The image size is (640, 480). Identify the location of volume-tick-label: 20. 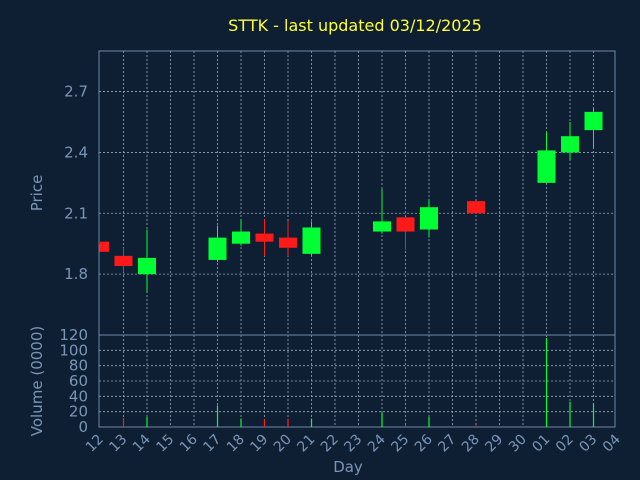
(78, 412).